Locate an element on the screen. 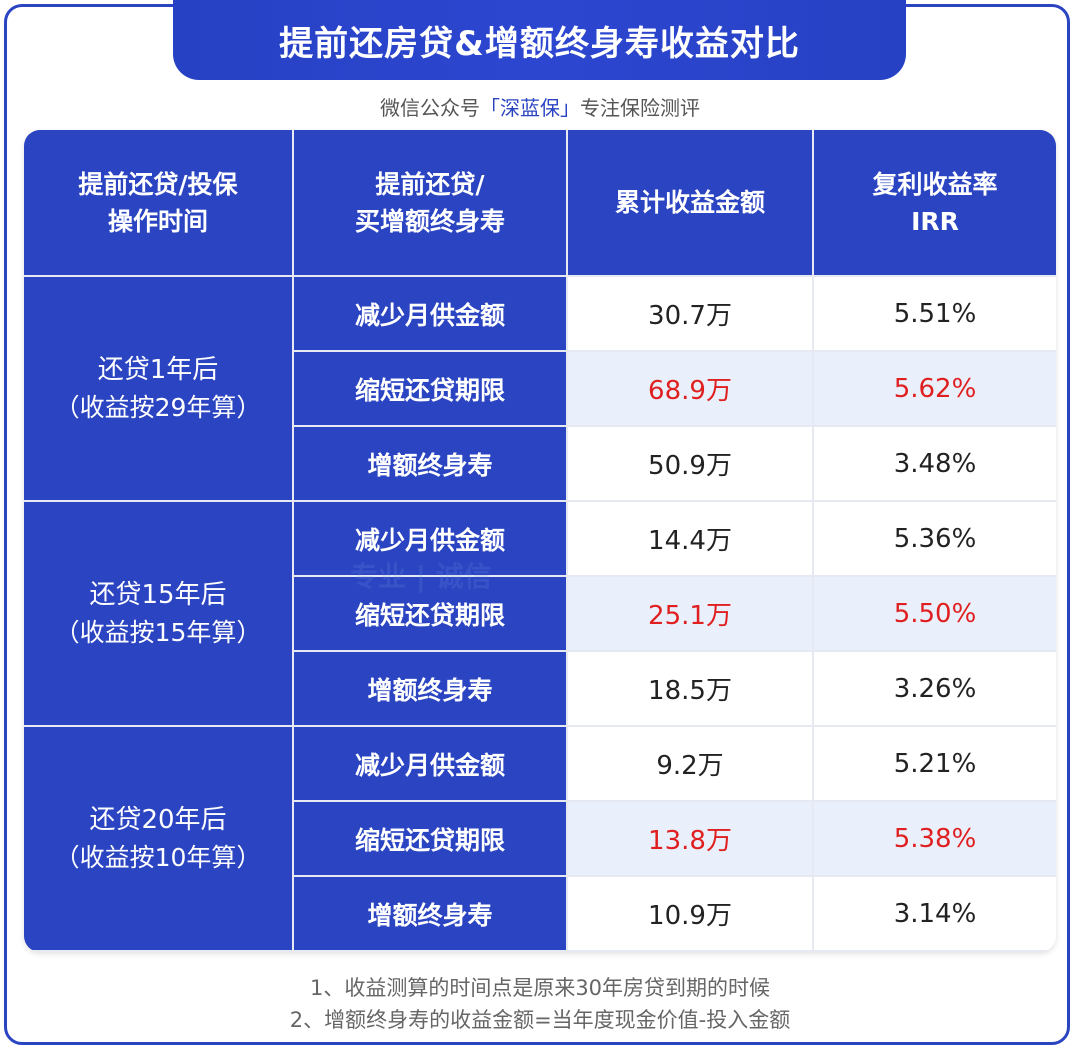  irr-cell: 5.21% is located at coordinates (935, 763).